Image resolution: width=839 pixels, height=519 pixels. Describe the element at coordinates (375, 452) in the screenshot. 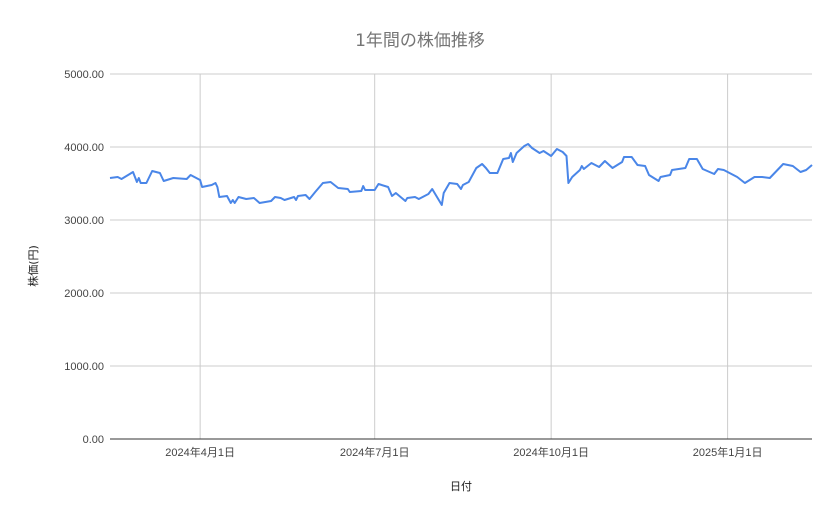

I see `x-tick-label: 2024年7月1日` at that location.